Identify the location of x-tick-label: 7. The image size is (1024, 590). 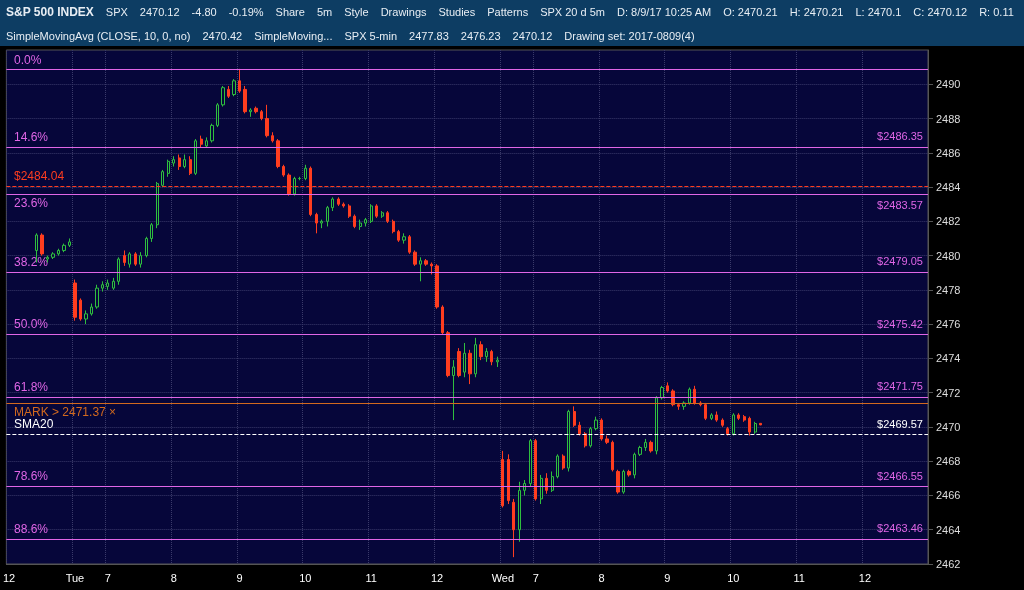
(535, 577).